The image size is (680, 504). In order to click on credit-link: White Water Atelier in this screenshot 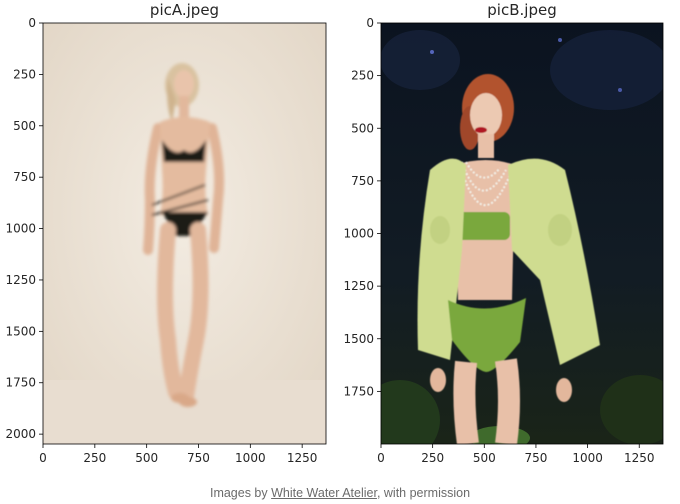, I will do `click(324, 493)`.